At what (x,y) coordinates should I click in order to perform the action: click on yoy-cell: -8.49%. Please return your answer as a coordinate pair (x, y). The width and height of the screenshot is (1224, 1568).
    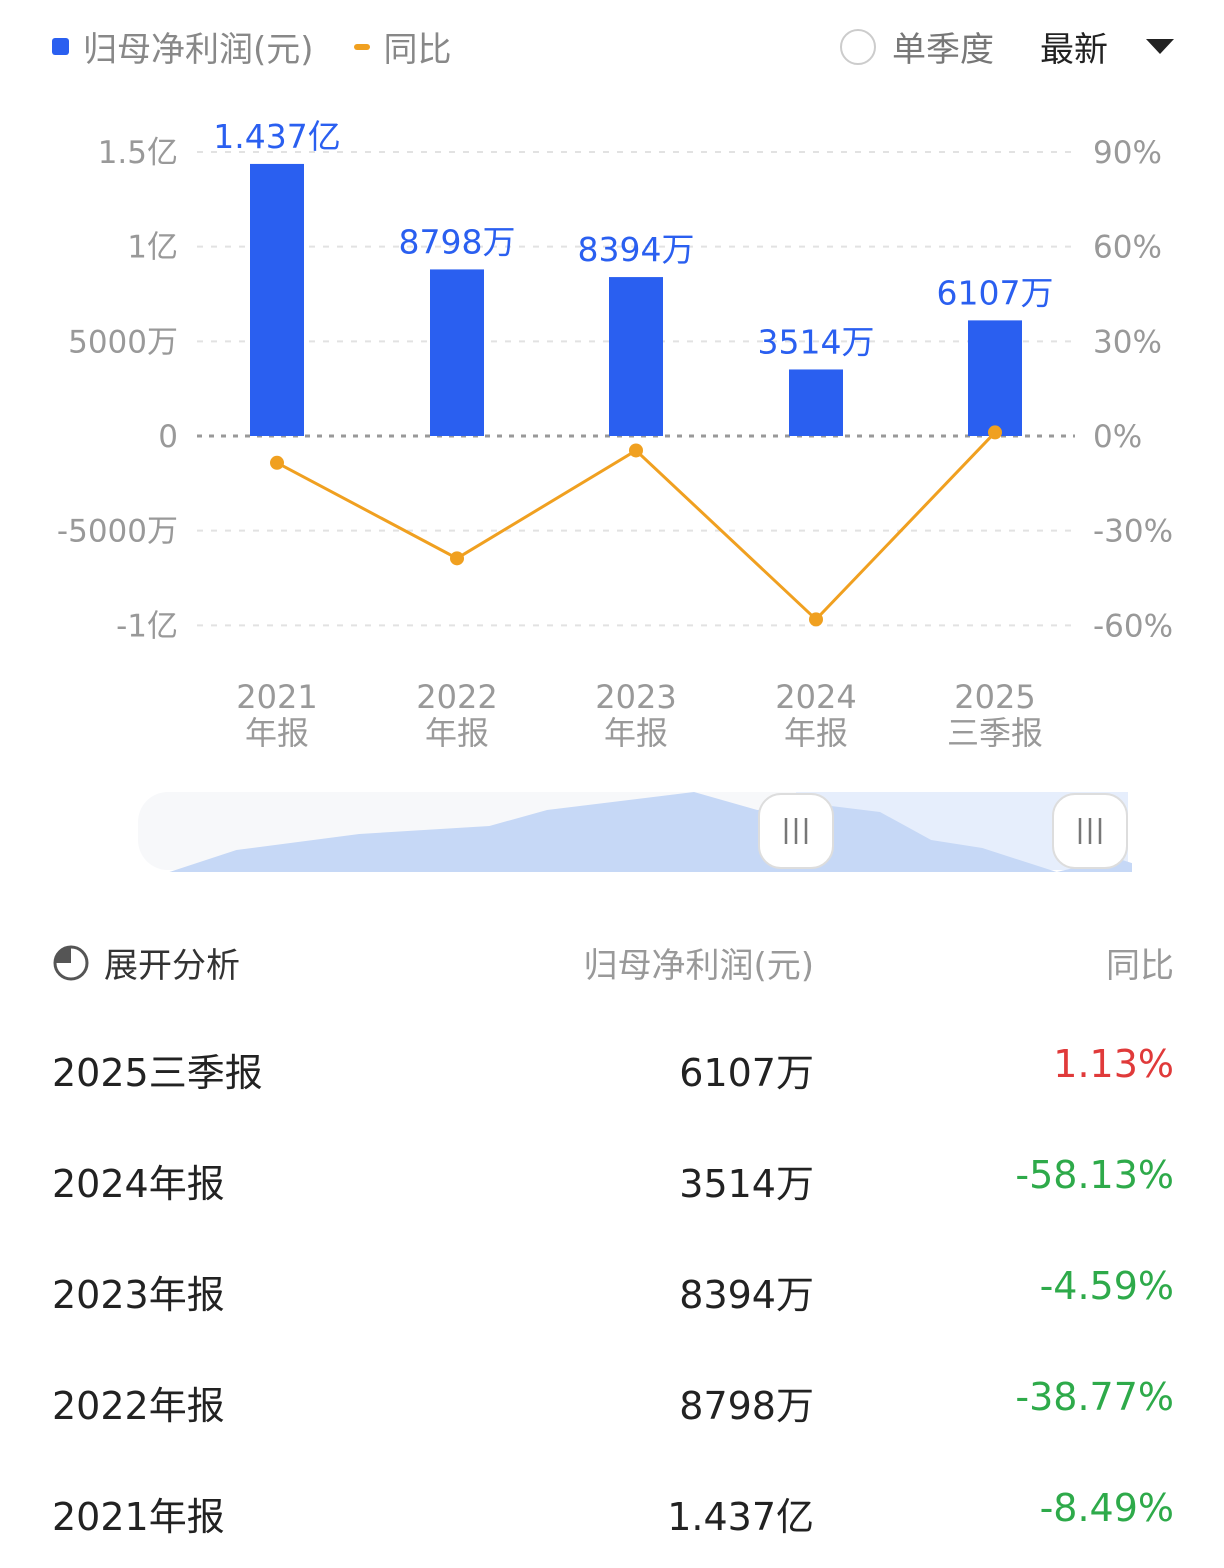
    Looking at the image, I should click on (1106, 1508).